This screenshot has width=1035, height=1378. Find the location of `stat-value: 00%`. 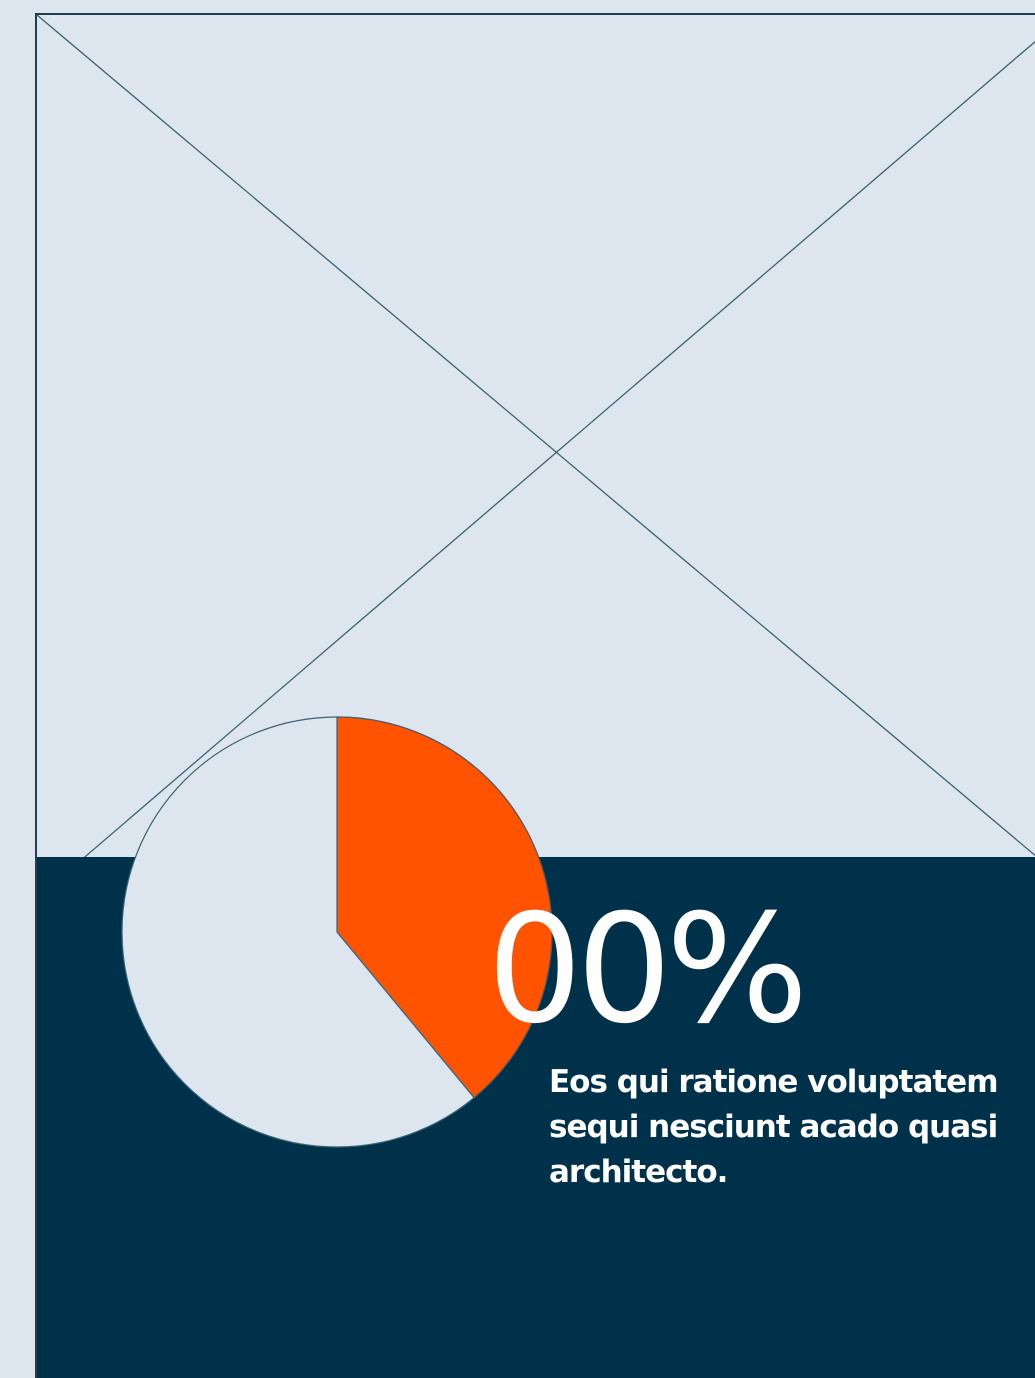

stat-value: 00% is located at coordinates (647, 970).